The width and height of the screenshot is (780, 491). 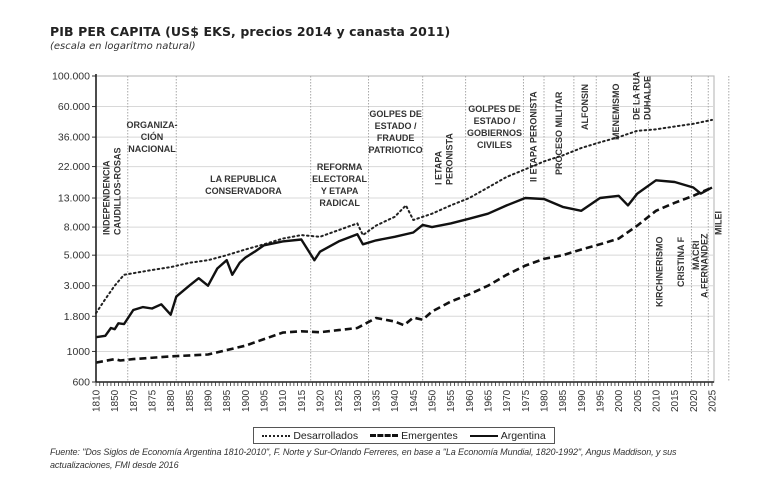 I want to click on period-label: PROCESO MILITAR, so click(x=559, y=133).